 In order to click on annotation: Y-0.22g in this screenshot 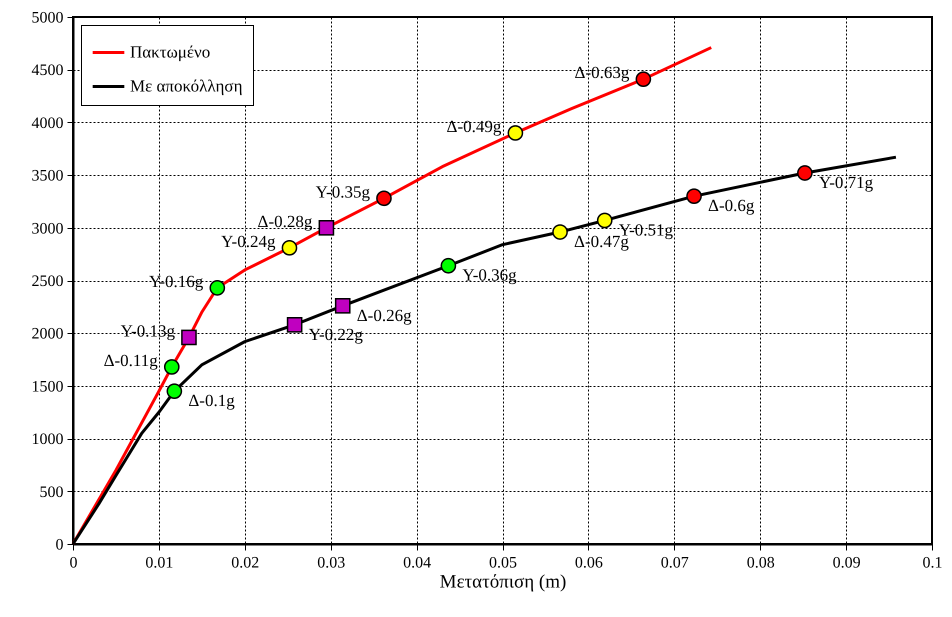, I will do `click(336, 334)`.